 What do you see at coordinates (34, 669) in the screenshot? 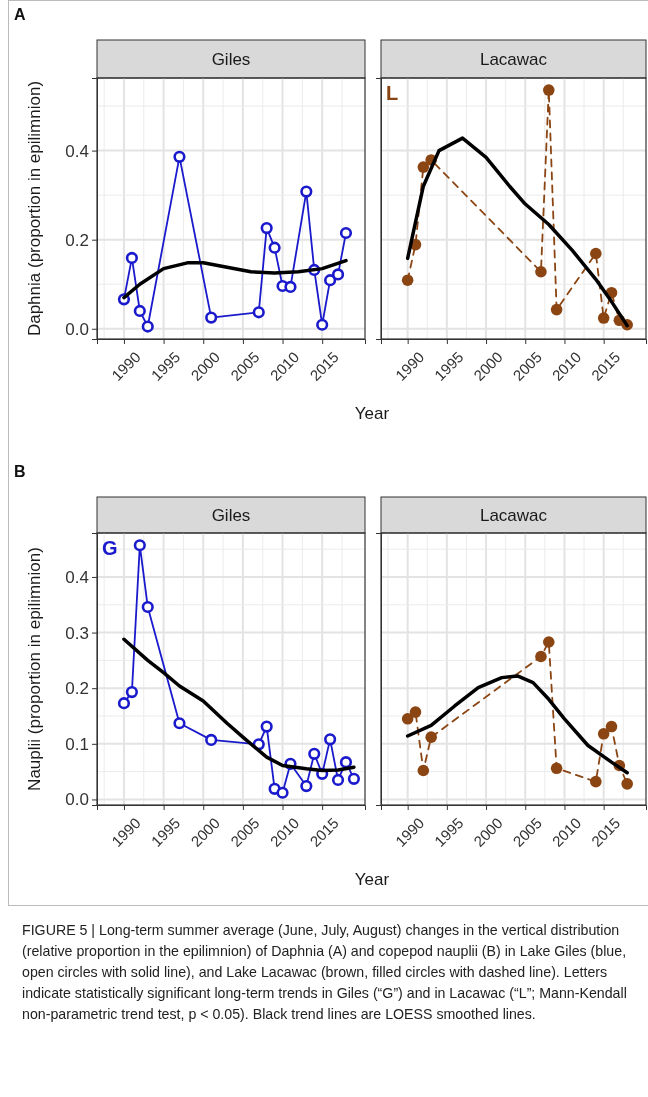
I see `y-axis-title: Nauplii (proportion in epilimnion)` at bounding box center [34, 669].